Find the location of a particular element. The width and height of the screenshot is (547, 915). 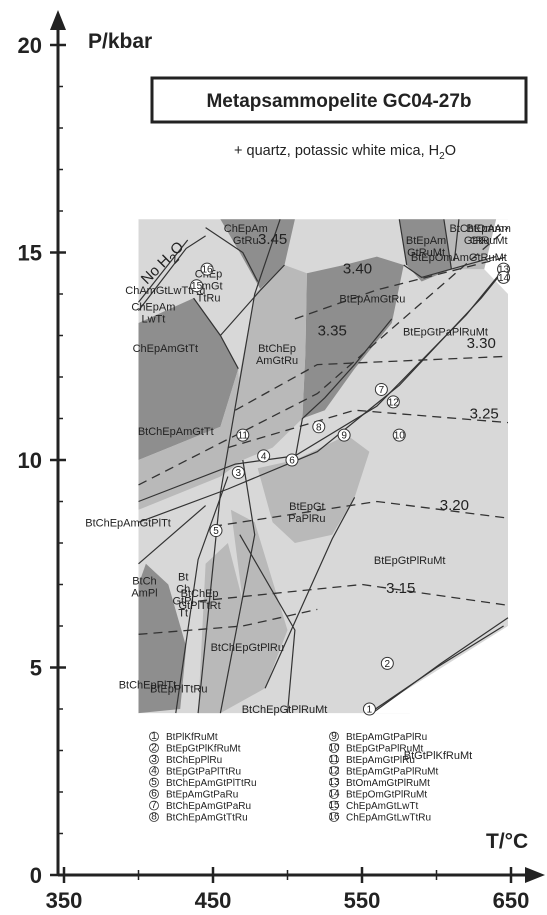

subtitle-main: + quartz, potassic white mica, H is located at coordinates (336, 151).